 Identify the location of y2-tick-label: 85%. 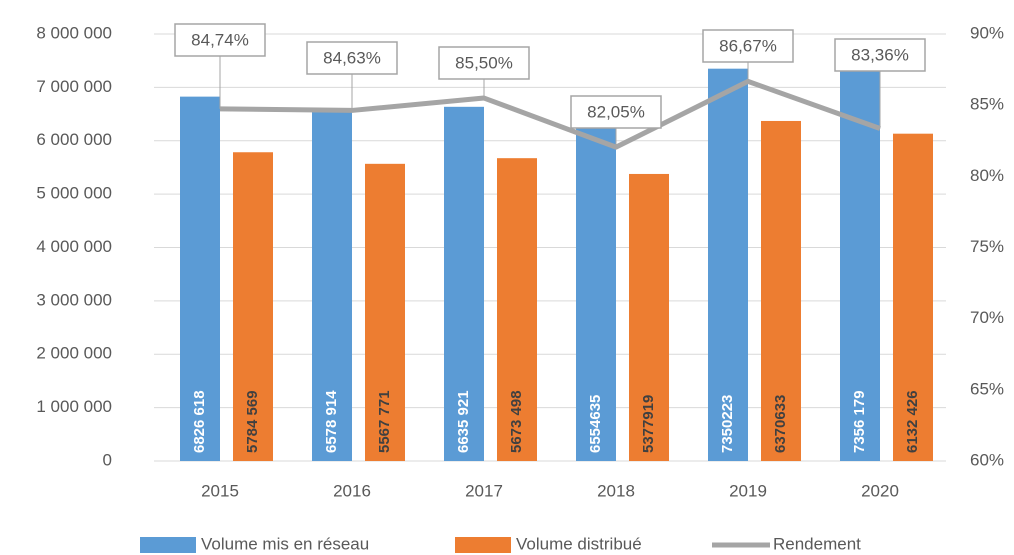
(987, 104).